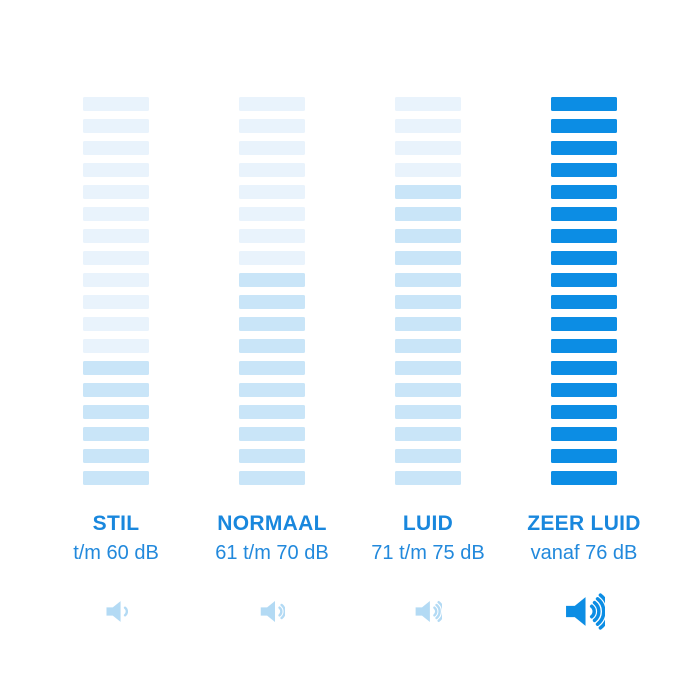 Image resolution: width=700 pixels, height=700 pixels. Describe the element at coordinates (272, 523) in the screenshot. I see `level-label: NORMAAL` at that location.